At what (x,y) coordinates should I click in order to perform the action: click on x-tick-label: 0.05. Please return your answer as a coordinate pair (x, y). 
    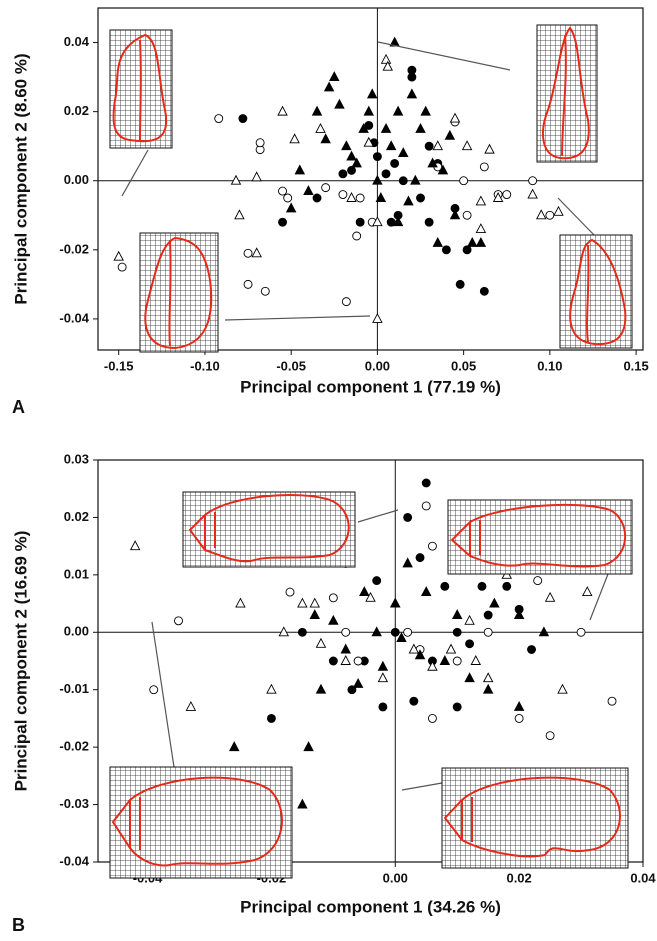
    Looking at the image, I should click on (463, 365).